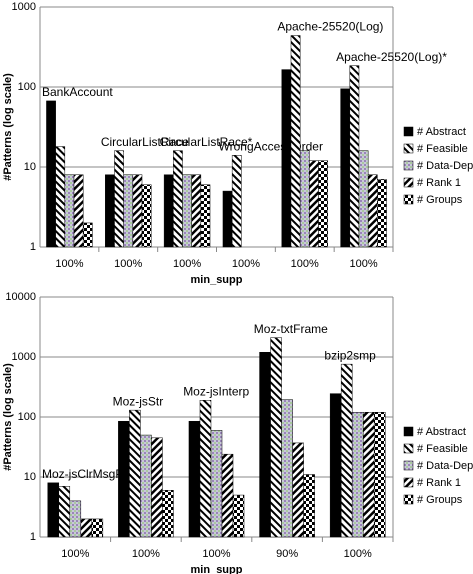 This screenshot has height=574, width=473. What do you see at coordinates (145, 142) in the screenshot?
I see `annotation: CircularListRace` at bounding box center [145, 142].